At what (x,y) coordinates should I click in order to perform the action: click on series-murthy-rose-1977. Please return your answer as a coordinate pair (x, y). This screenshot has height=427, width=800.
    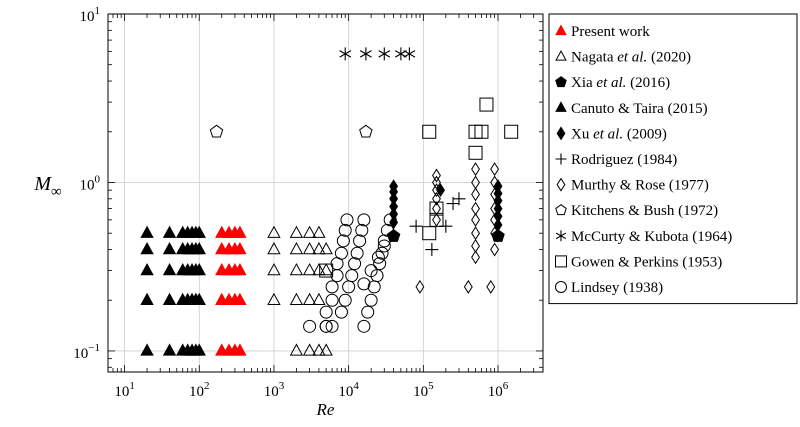
    Looking at the image, I should click on (457, 228).